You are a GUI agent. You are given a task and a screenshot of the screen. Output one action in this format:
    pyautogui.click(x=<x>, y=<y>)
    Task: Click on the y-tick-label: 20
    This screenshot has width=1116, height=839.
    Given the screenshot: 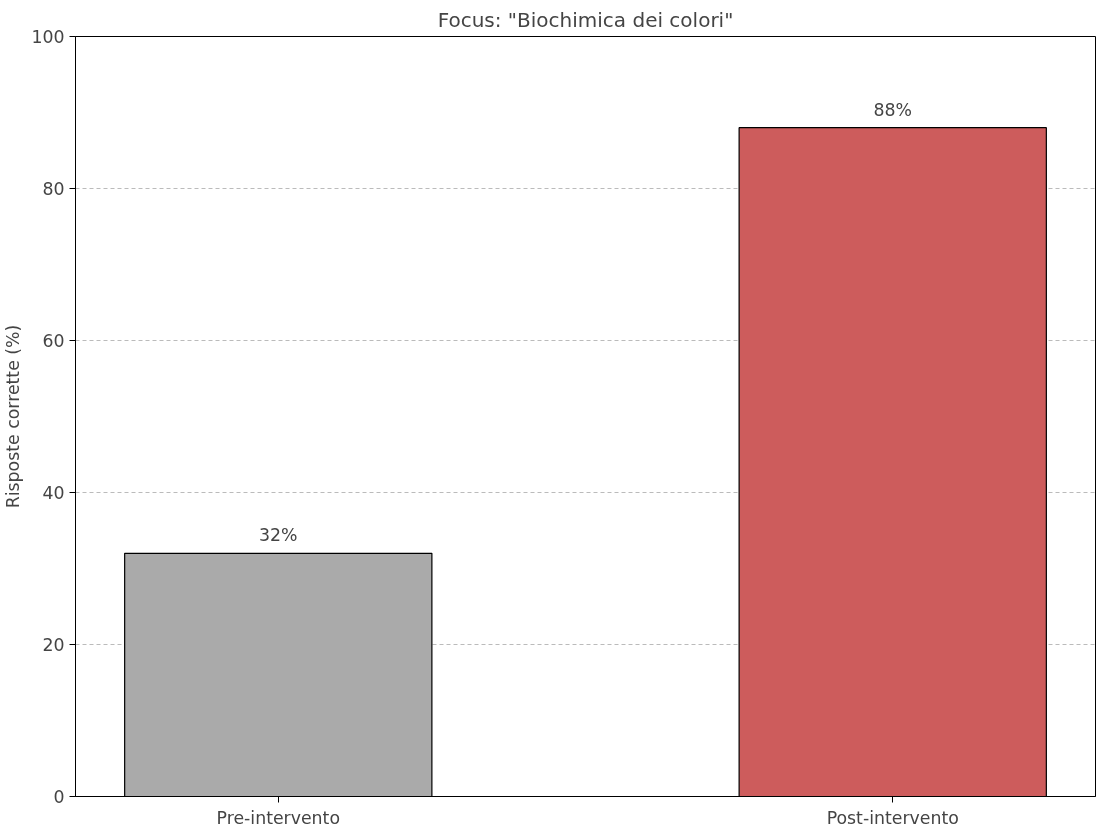 What is the action you would take?
    pyautogui.click(x=53, y=645)
    